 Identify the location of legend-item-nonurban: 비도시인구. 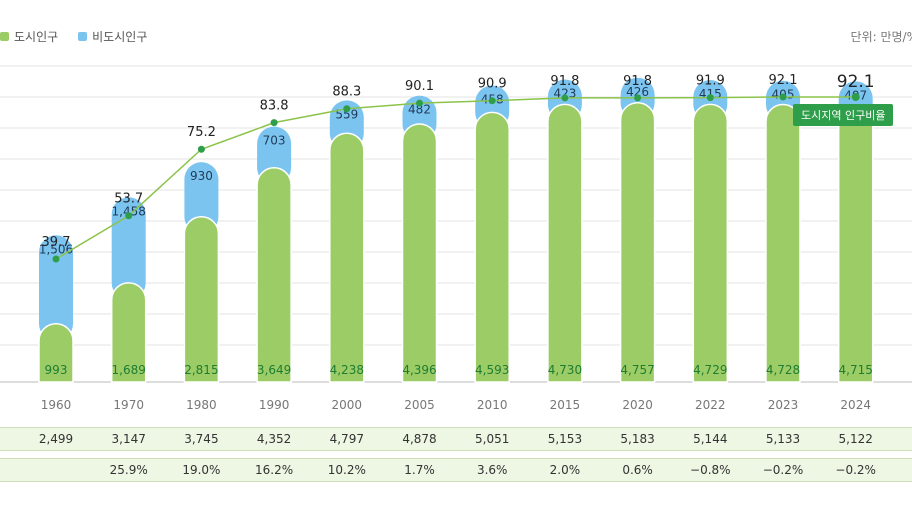
(112, 36).